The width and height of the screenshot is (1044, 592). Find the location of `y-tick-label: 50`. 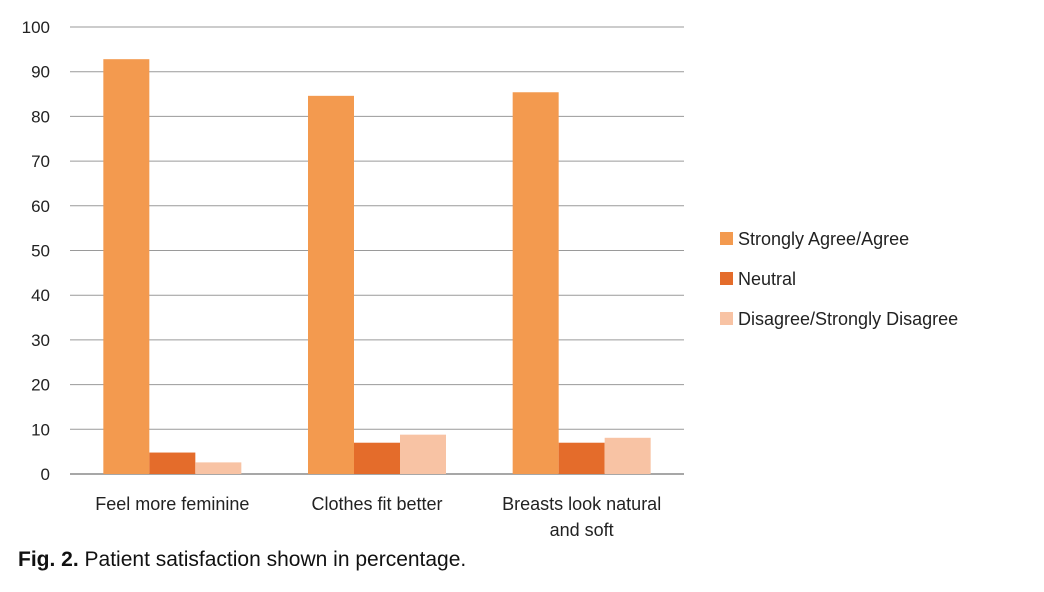

y-tick-label: 50 is located at coordinates (40, 251).